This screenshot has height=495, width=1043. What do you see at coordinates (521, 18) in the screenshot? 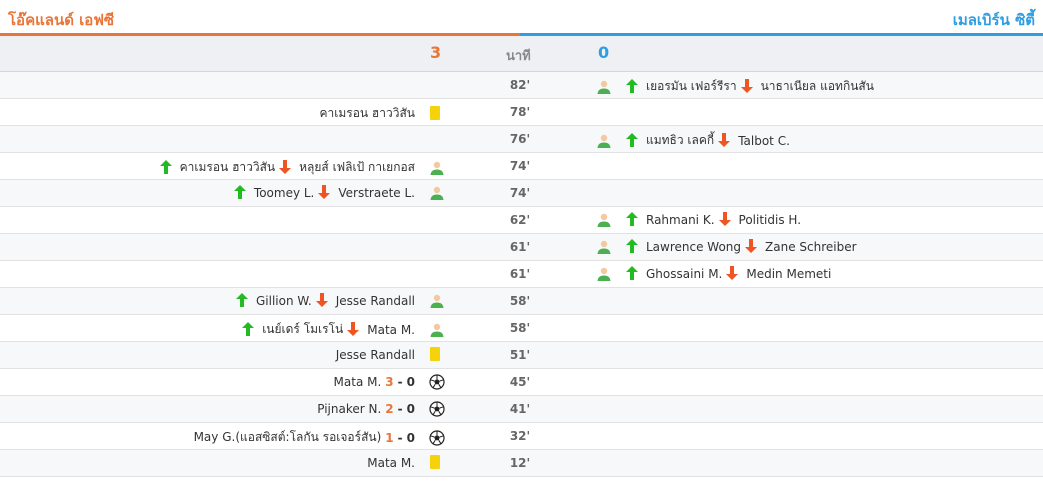
I see `match-header: โอ๊คแลนด์ เอฟซี เมลเบิร์น ซิตี้` at bounding box center [521, 18].